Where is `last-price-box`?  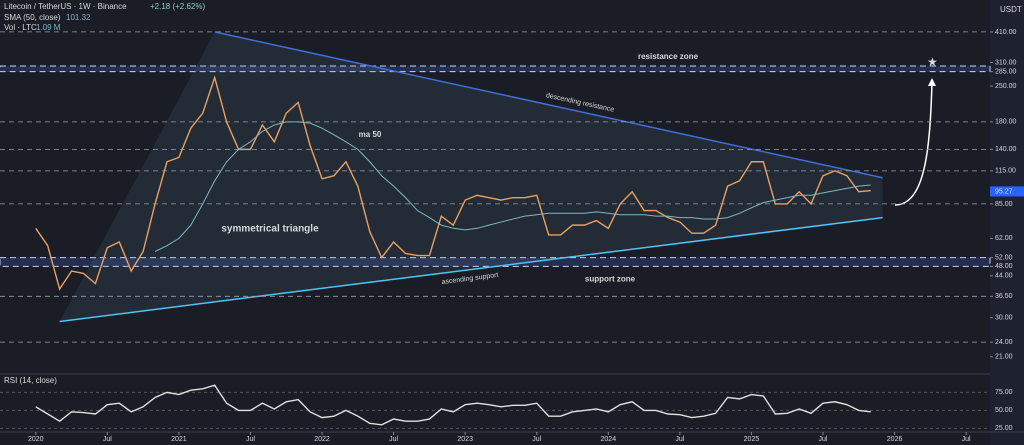
last-price-box is located at coordinates (1007, 191).